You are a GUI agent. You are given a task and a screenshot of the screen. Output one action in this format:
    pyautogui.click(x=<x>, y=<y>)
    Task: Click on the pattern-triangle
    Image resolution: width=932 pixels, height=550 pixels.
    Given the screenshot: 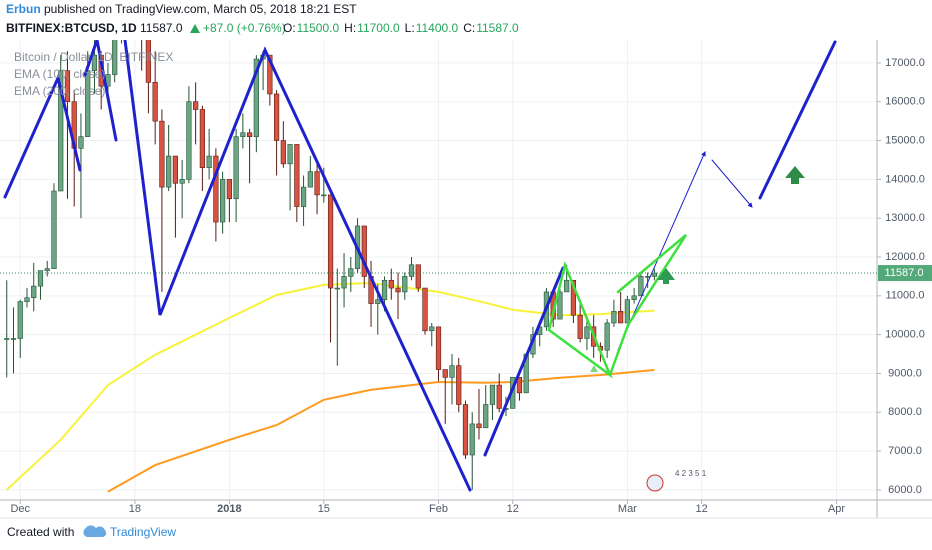 What is the action you would take?
    pyautogui.click(x=580, y=319)
    